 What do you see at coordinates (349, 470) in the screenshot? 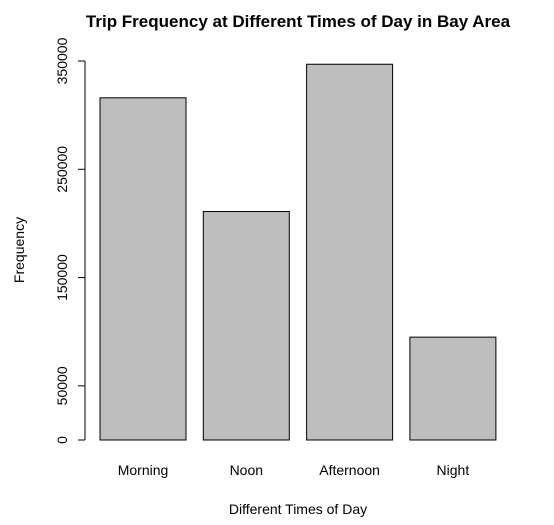
I see `x-tick-label-afternoon: Afternoon` at bounding box center [349, 470].